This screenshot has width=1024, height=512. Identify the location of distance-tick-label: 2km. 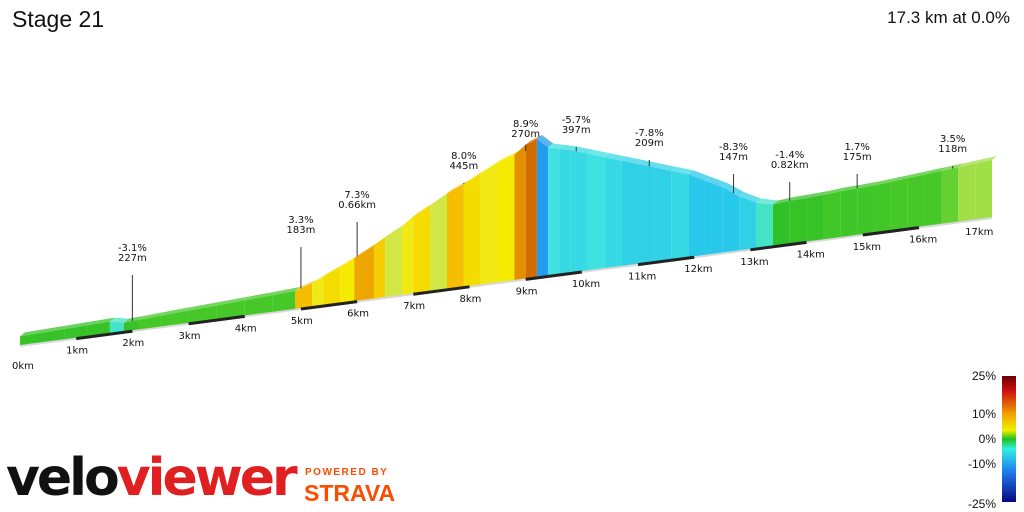
(133, 343).